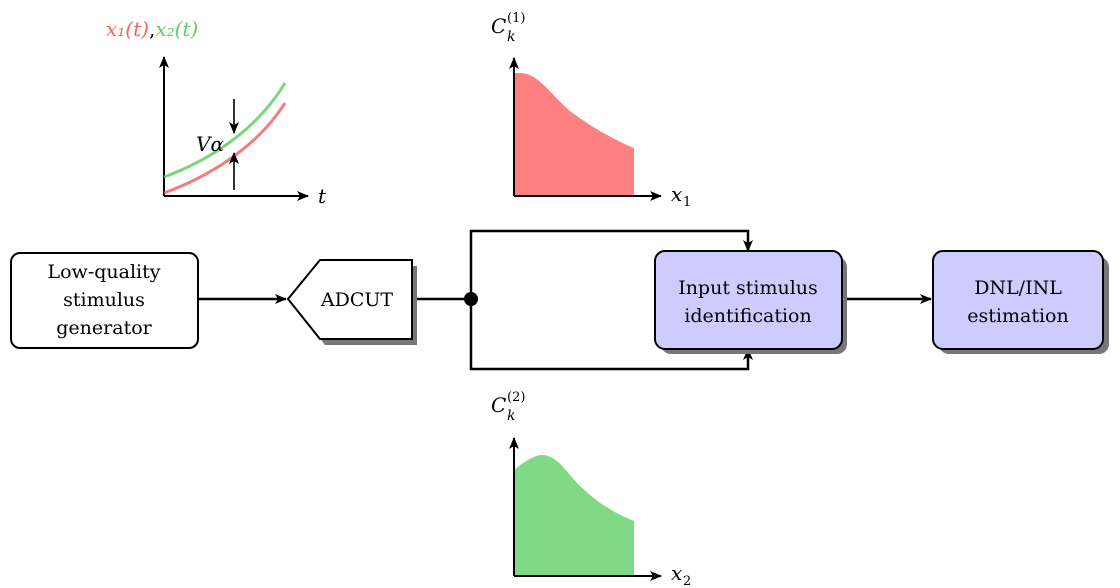 Image resolution: width=1120 pixels, height=588 pixels. What do you see at coordinates (611, 264) in the screenshot?
I see `arrow-split-to-identification-top` at bounding box center [611, 264].